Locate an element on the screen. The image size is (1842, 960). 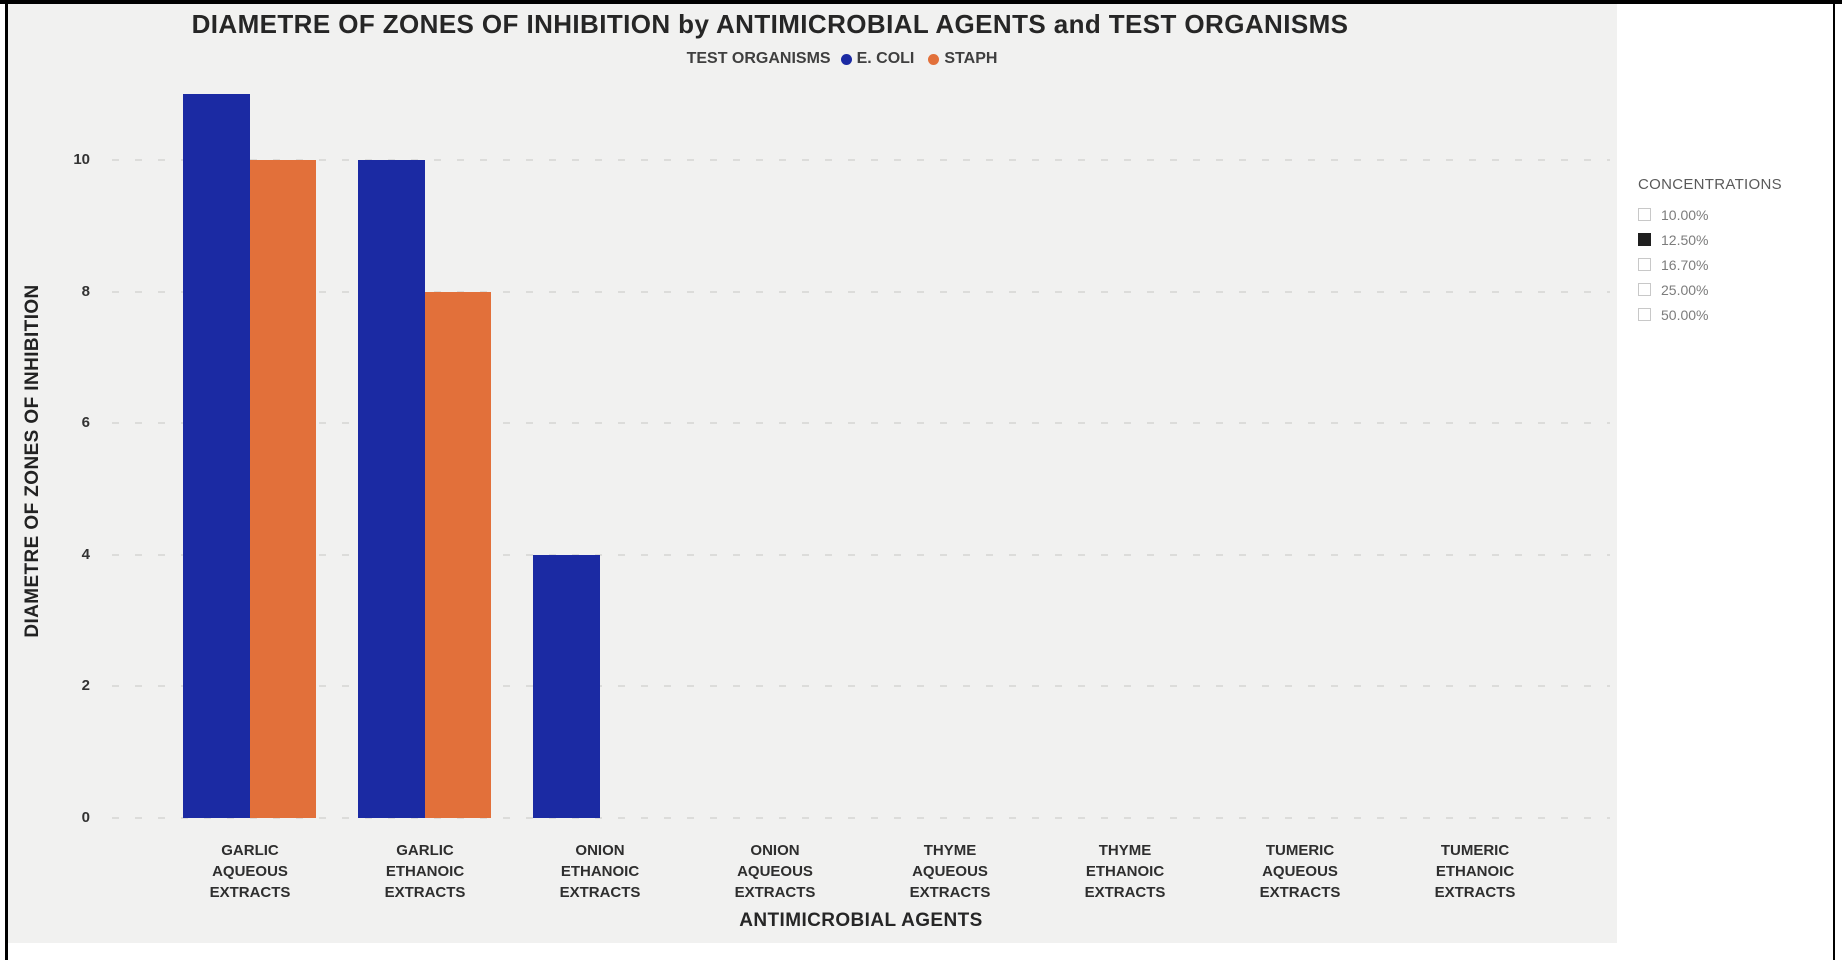
x-axis-title: ANTIMICROBIAL AGENTS is located at coordinates (861, 920).